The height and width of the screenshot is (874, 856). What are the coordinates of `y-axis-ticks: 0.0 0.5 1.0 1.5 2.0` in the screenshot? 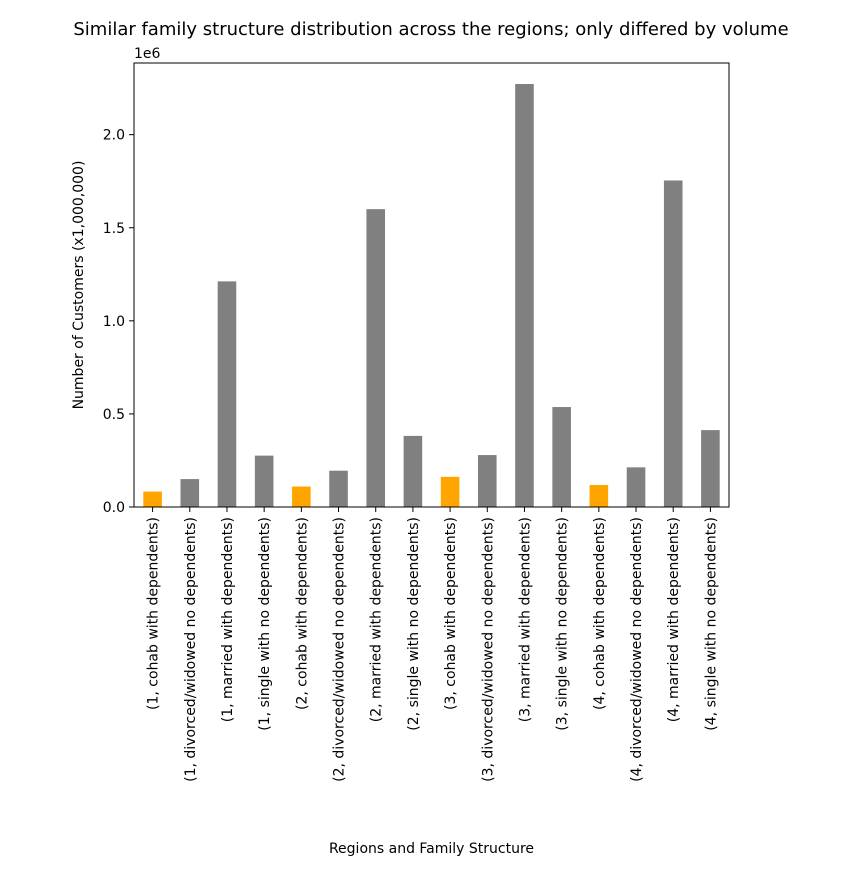 It's located at (118, 322).